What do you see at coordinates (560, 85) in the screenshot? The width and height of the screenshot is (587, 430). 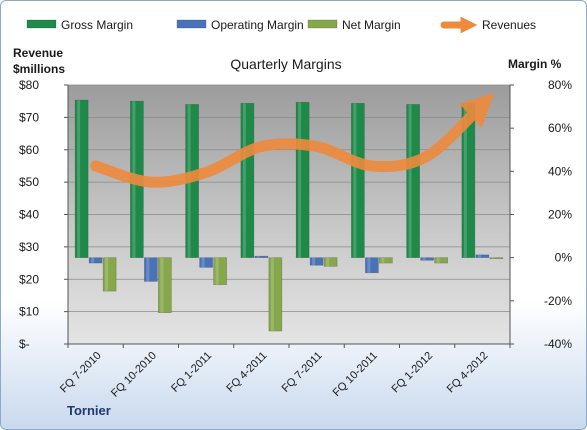 I see `right-tick-label-6: 80%` at bounding box center [560, 85].